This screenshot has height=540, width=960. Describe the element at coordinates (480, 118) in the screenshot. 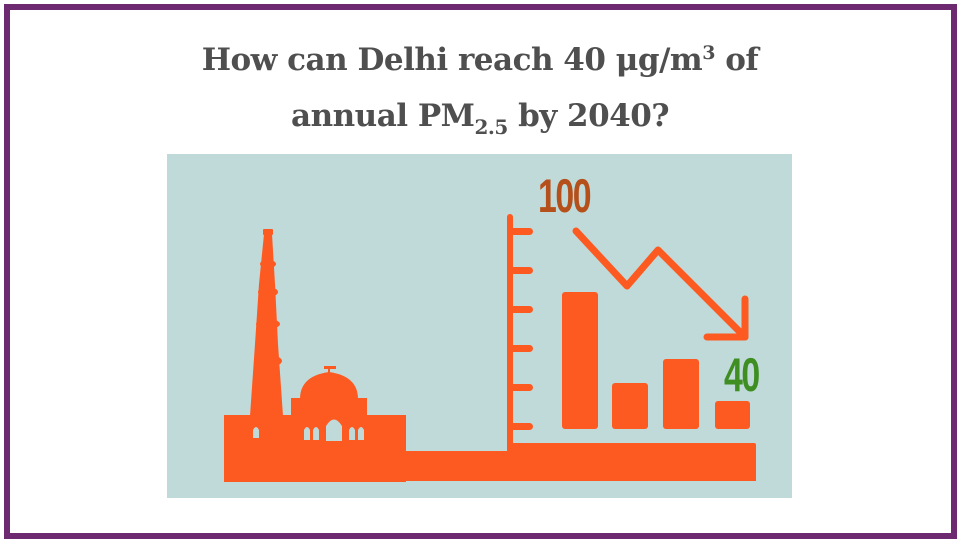

I see `title-line-2: annual PM2.5 by 2040?` at that location.